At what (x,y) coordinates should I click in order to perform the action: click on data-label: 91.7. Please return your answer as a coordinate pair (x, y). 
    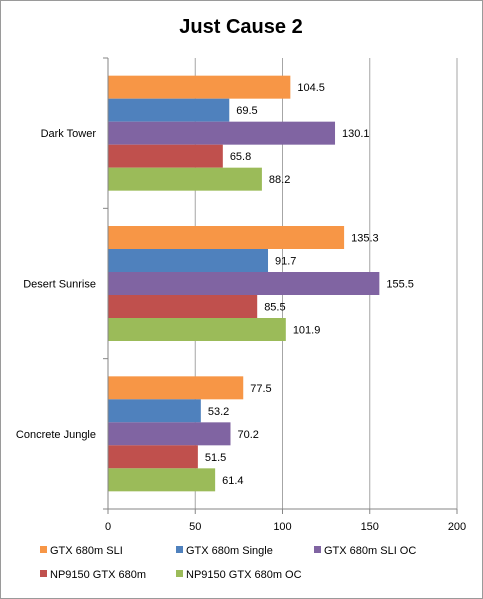
    Looking at the image, I should click on (285, 262).